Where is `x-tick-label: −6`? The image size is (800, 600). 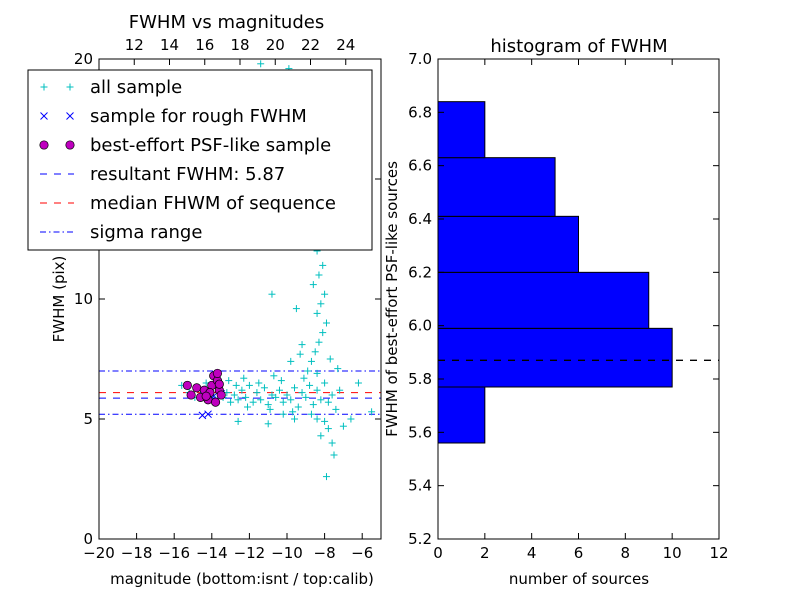 x-tick-label: −6 is located at coordinates (362, 553).